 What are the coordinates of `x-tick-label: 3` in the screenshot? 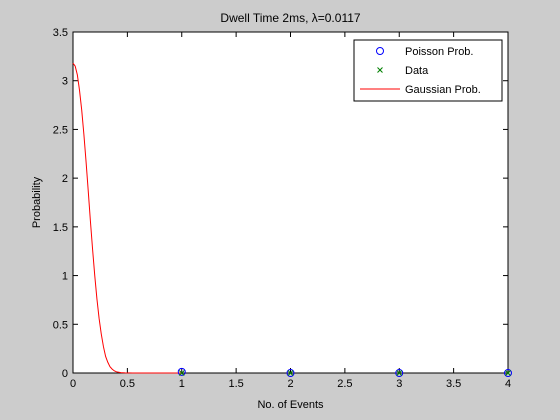 It's located at (399, 384).